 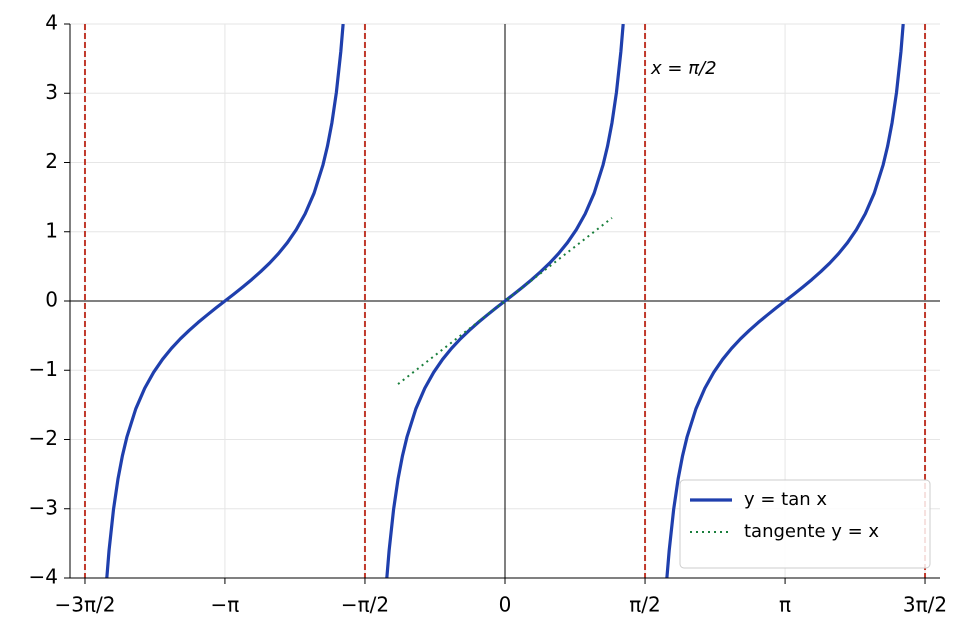 I want to click on x-tick-label: π/2, so click(x=645, y=605).